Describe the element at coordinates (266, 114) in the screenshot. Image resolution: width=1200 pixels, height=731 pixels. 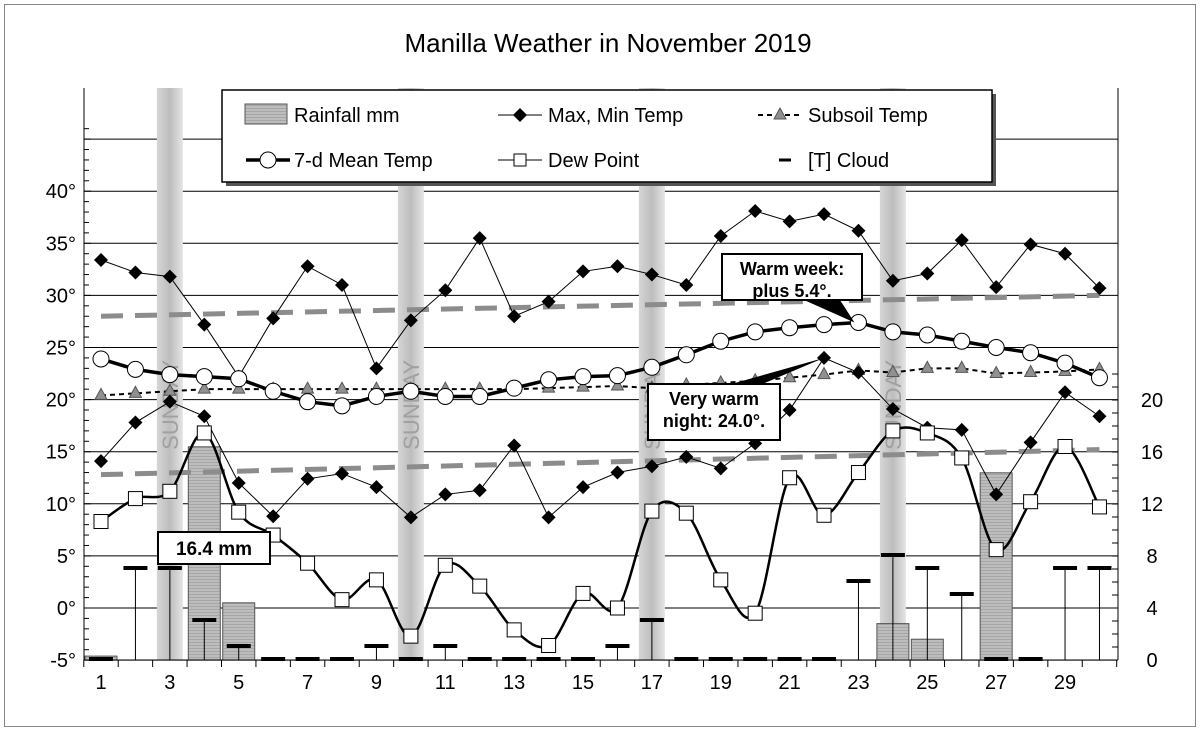
I see `legend-rainfall-swatch` at that location.